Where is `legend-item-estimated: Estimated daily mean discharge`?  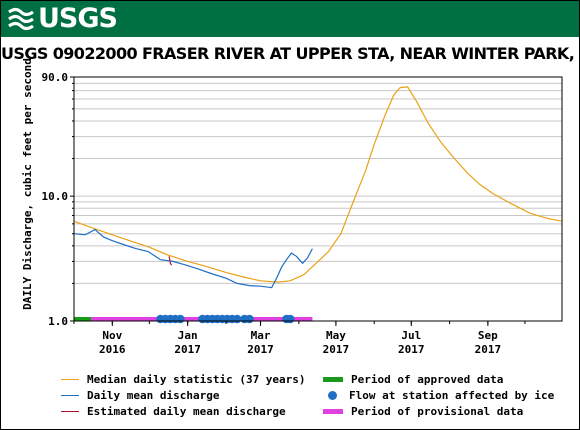
legend-item-estimated: Estimated daily mean discharge is located at coordinates (173, 411).